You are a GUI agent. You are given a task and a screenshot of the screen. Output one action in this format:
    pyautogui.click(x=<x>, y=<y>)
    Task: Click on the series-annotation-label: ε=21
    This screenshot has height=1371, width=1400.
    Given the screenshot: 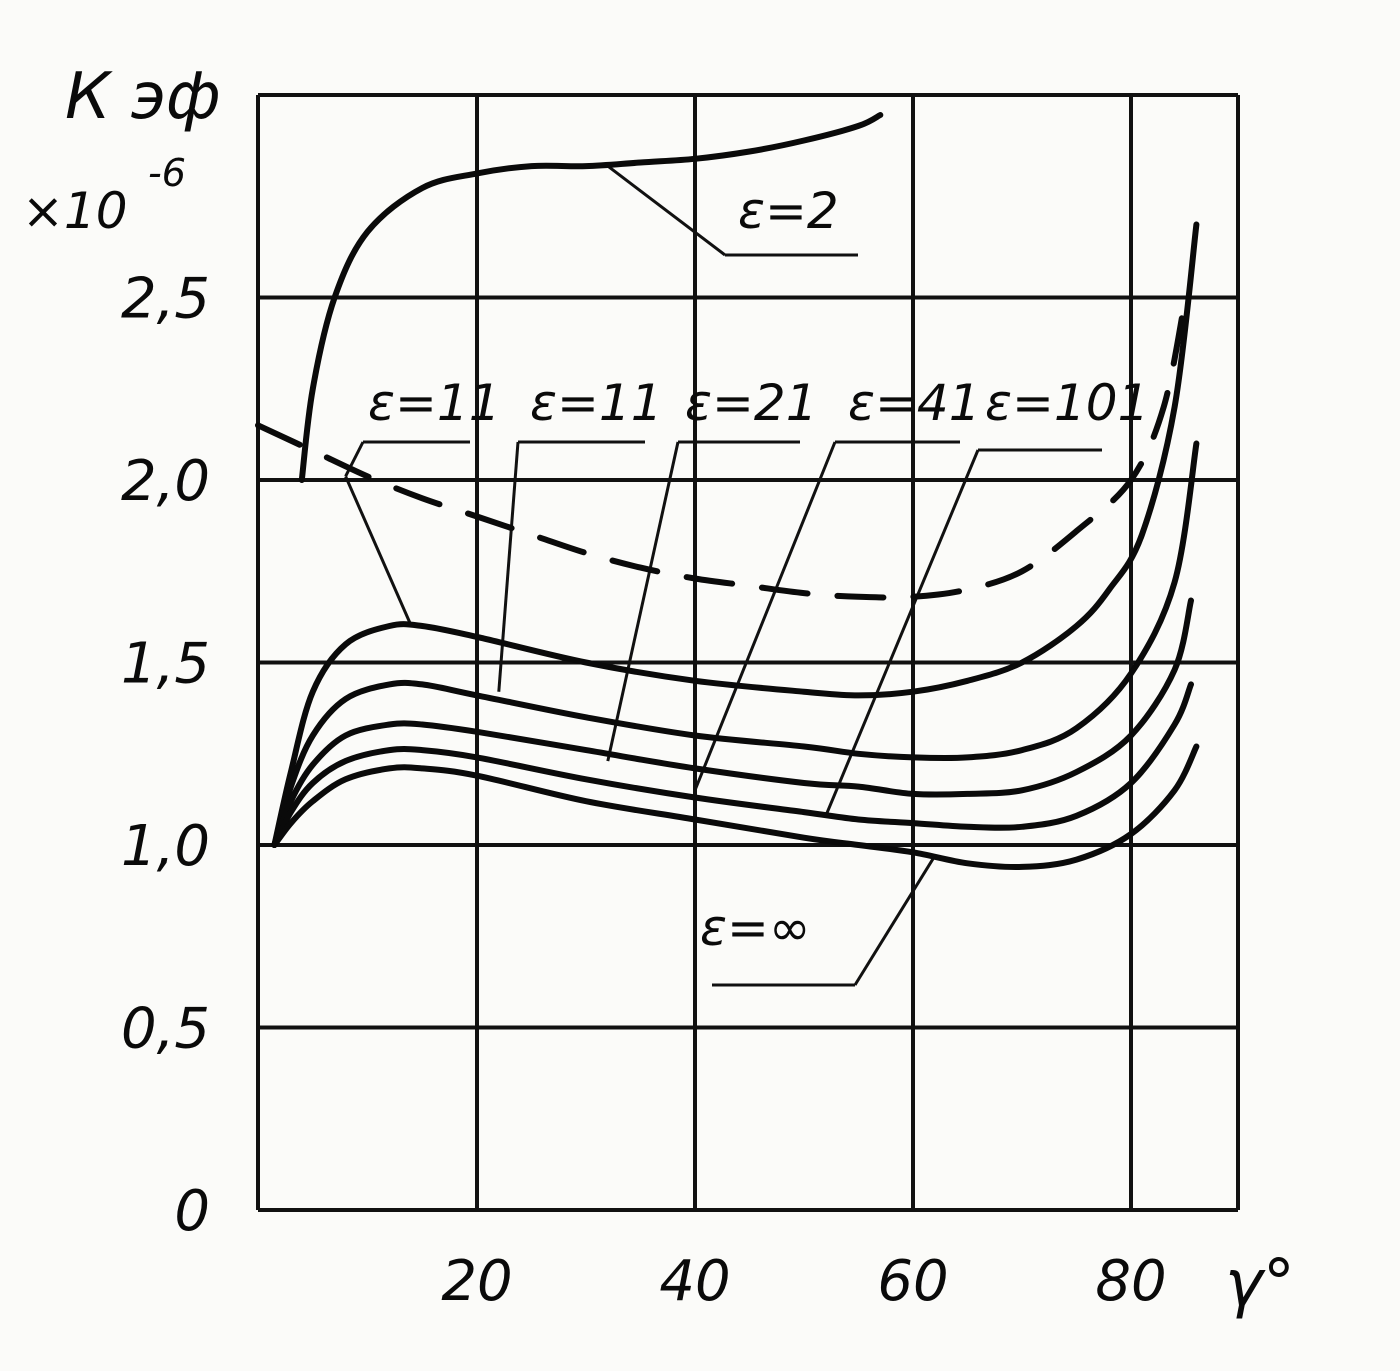 What is the action you would take?
    pyautogui.click(x=751, y=403)
    